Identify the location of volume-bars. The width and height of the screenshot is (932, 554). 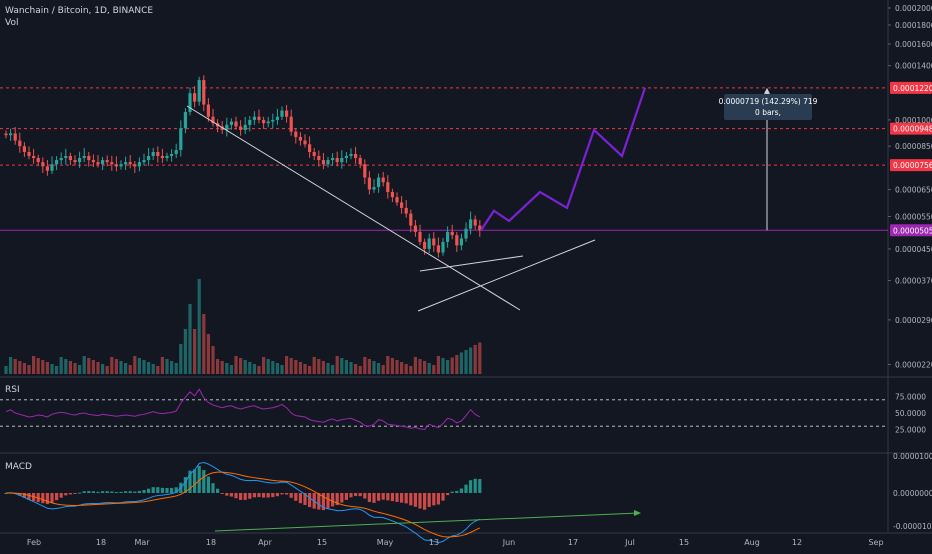
(243, 326).